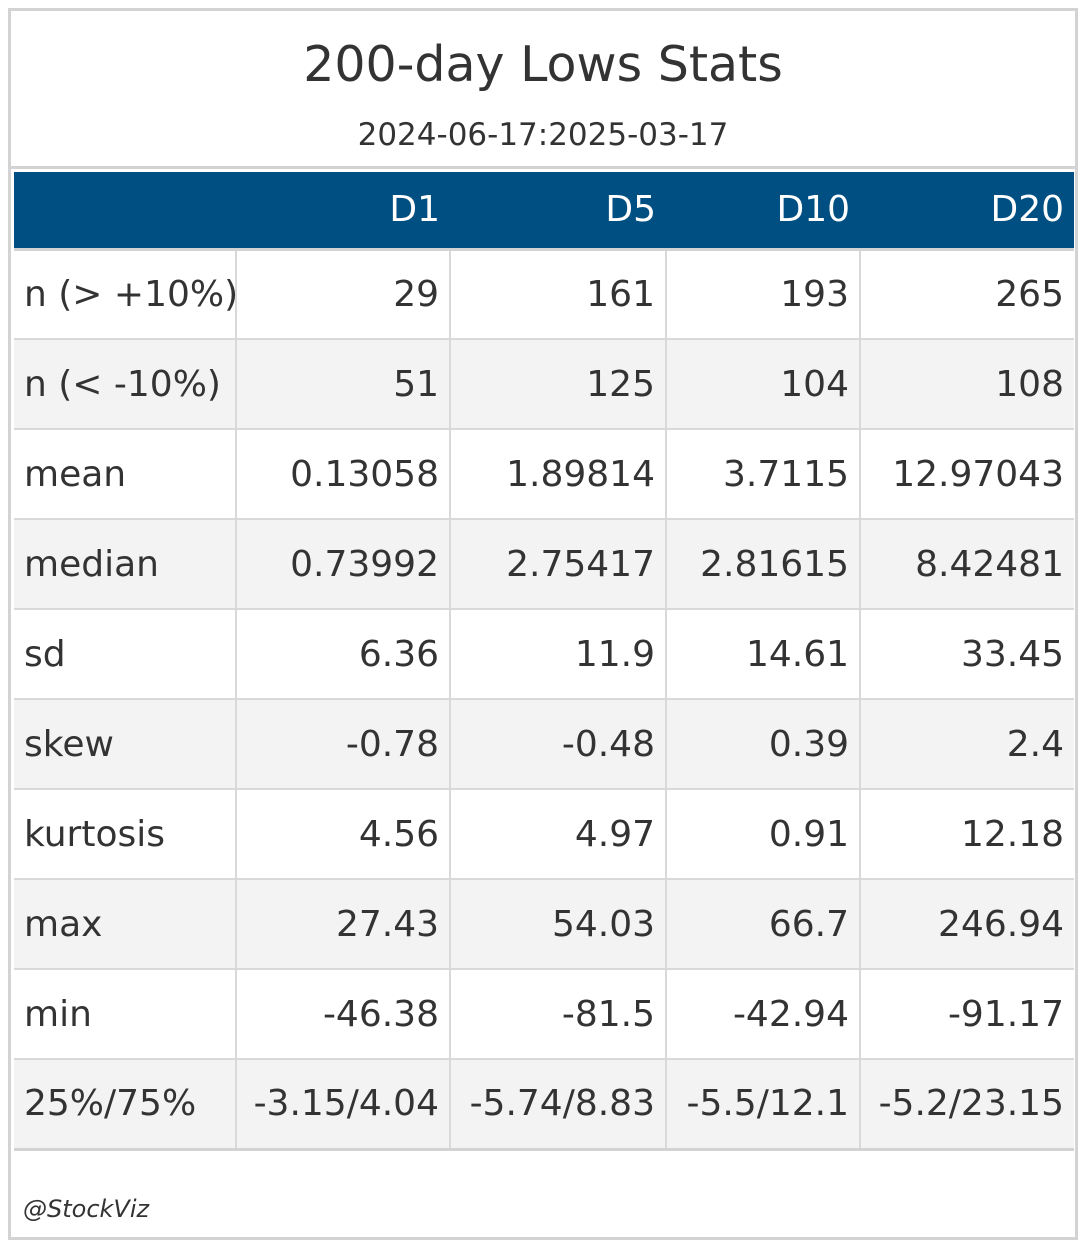  What do you see at coordinates (813, 210) in the screenshot?
I see `header-cell-d10: D10` at bounding box center [813, 210].